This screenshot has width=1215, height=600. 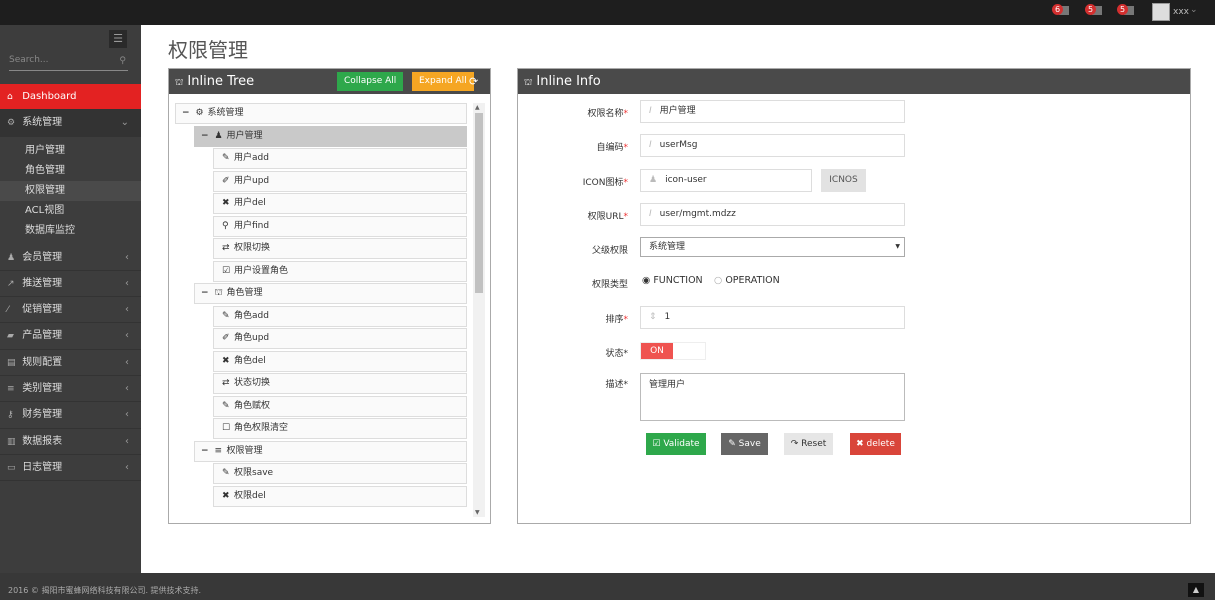 What do you see at coordinates (1161, 12) in the screenshot?
I see `avatar` at bounding box center [1161, 12].